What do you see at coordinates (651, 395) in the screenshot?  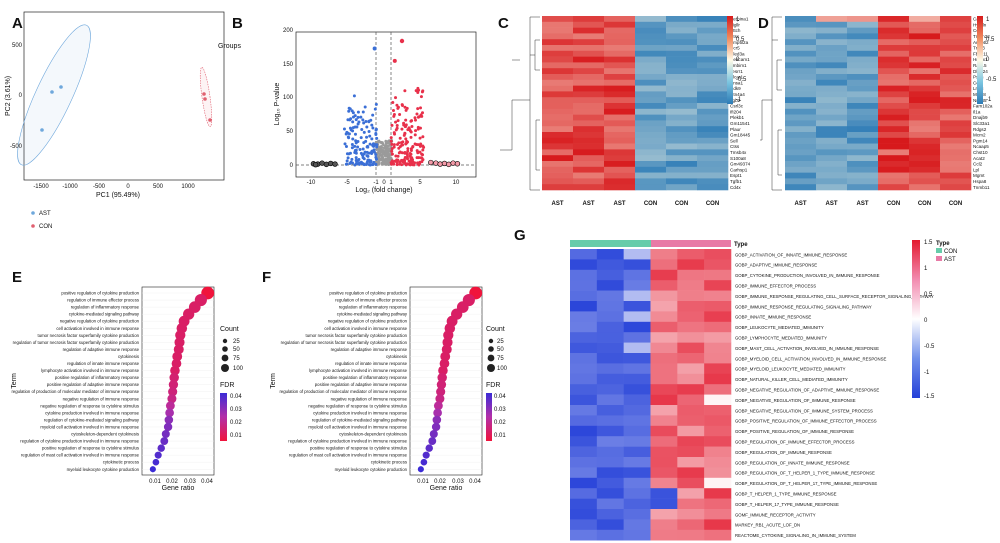 I see `gsea-heatmap-cells` at bounding box center [651, 395].